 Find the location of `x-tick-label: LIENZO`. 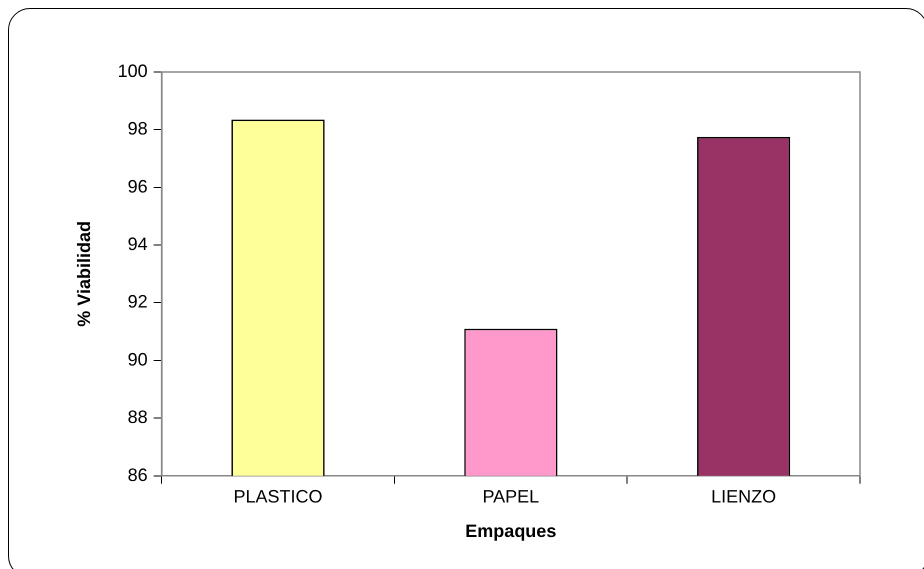

x-tick-label: LIENZO is located at coordinates (743, 496).